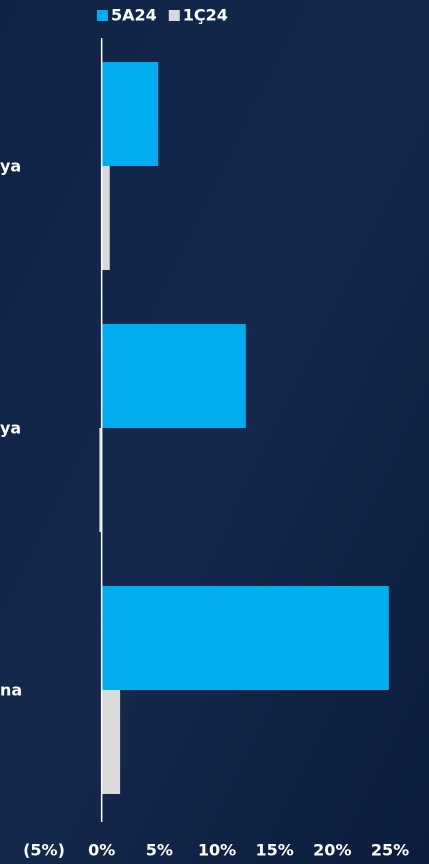 Image resolution: width=429 pixels, height=864 pixels. Describe the element at coordinates (332, 850) in the screenshot. I see `x-tick-label: 20%` at that location.